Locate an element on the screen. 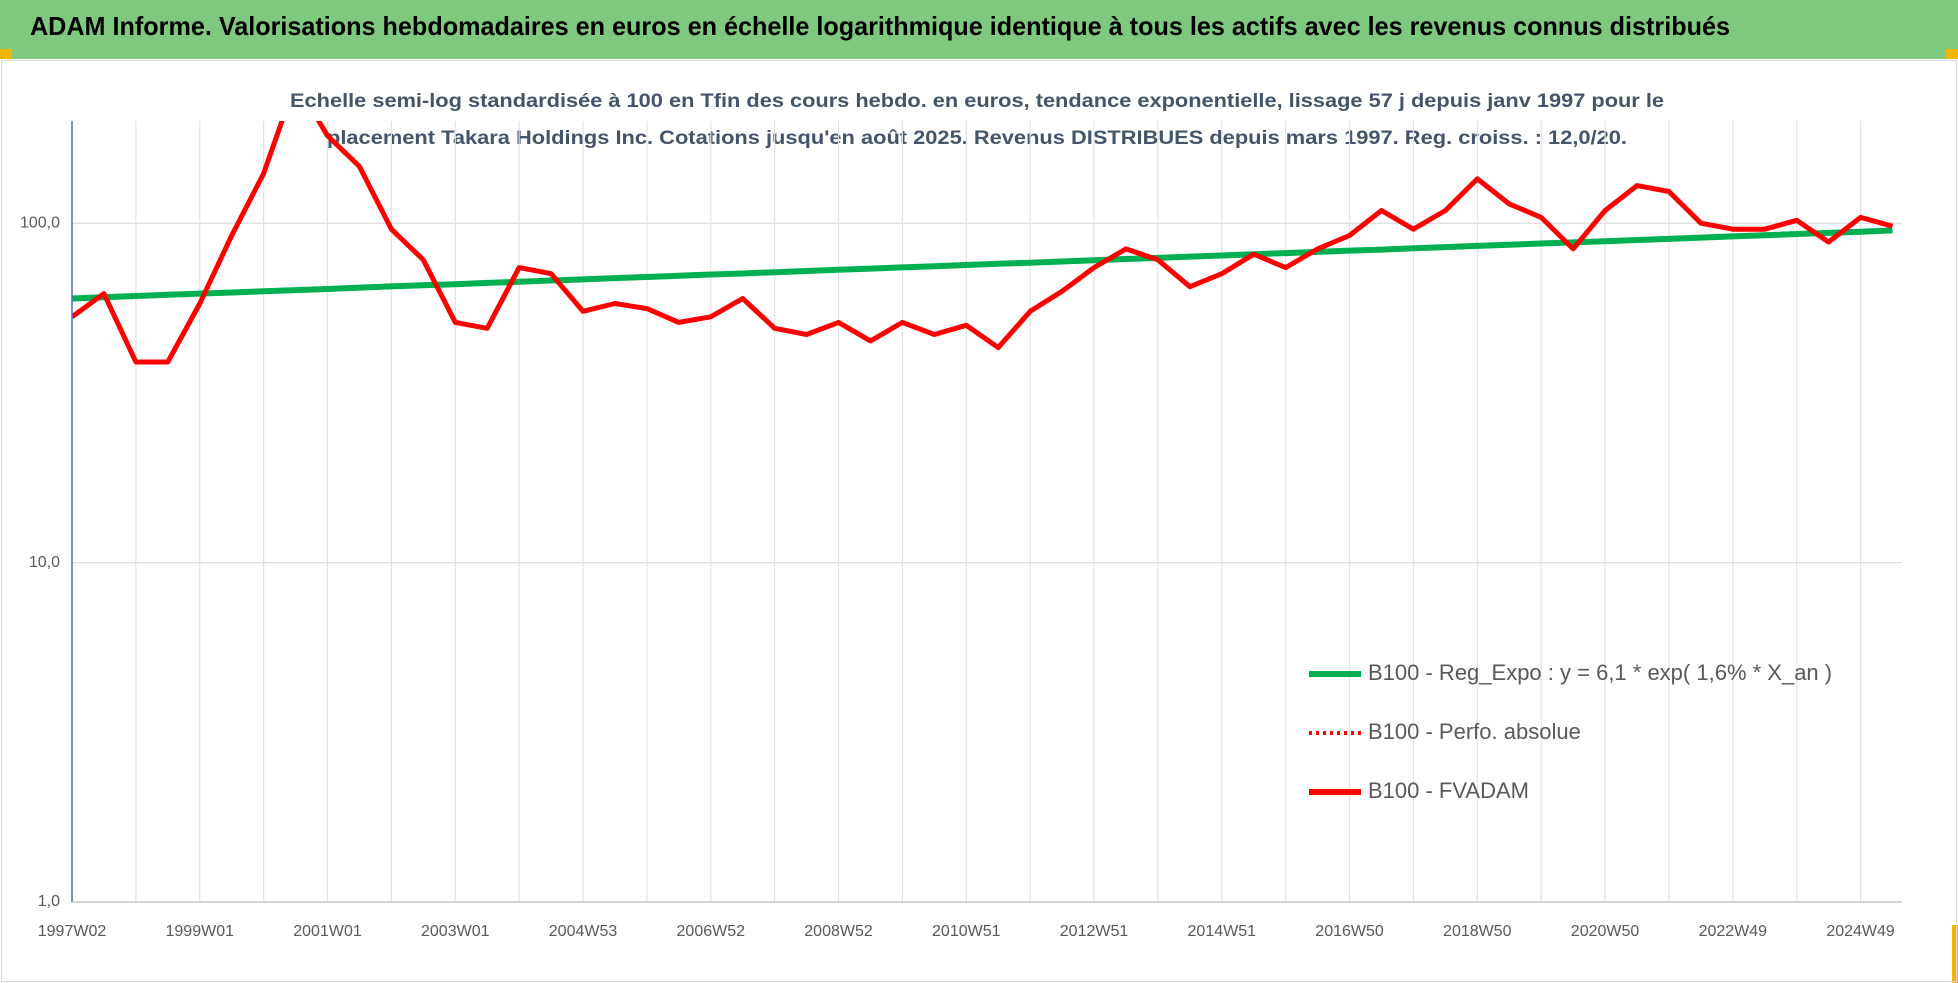 The image size is (1958, 983). x-tick-label: 2004W53 is located at coordinates (583, 931).